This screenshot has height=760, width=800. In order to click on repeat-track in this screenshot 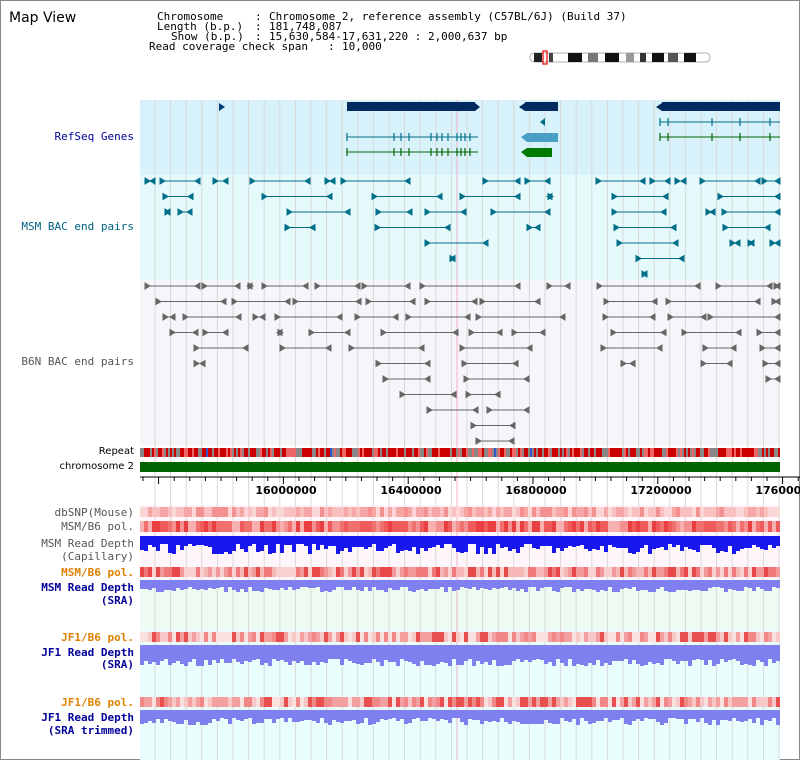, I will do `click(460, 452)`.